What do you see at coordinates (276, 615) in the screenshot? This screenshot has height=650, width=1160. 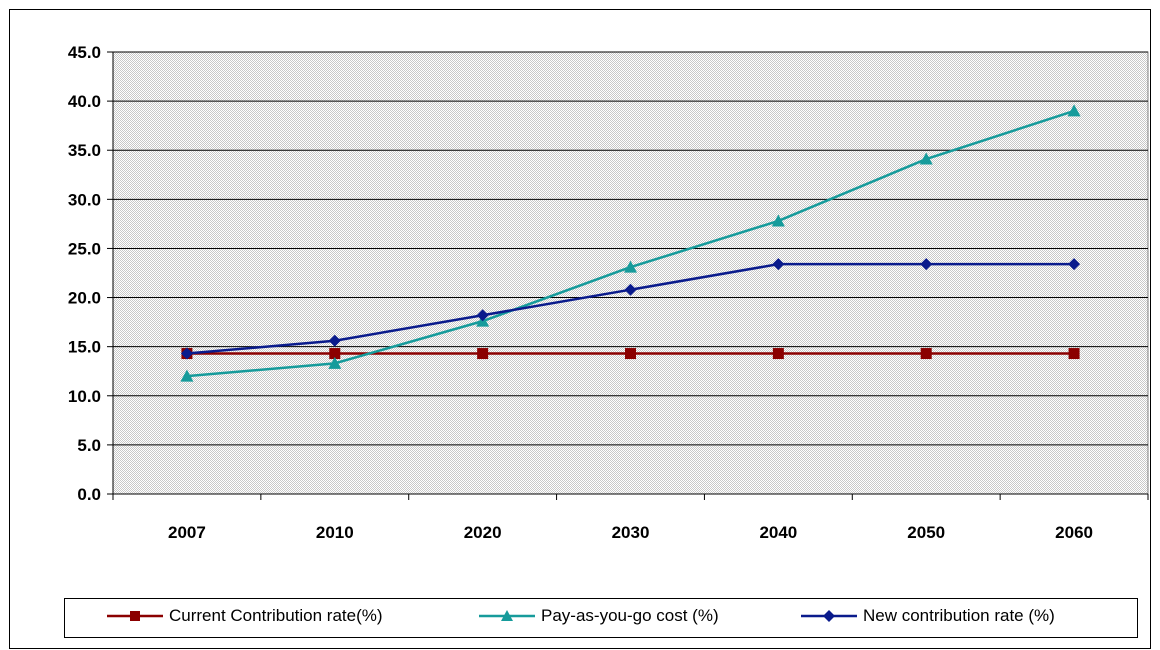 I see `legend-label: Current Contribution rate(%)` at bounding box center [276, 615].